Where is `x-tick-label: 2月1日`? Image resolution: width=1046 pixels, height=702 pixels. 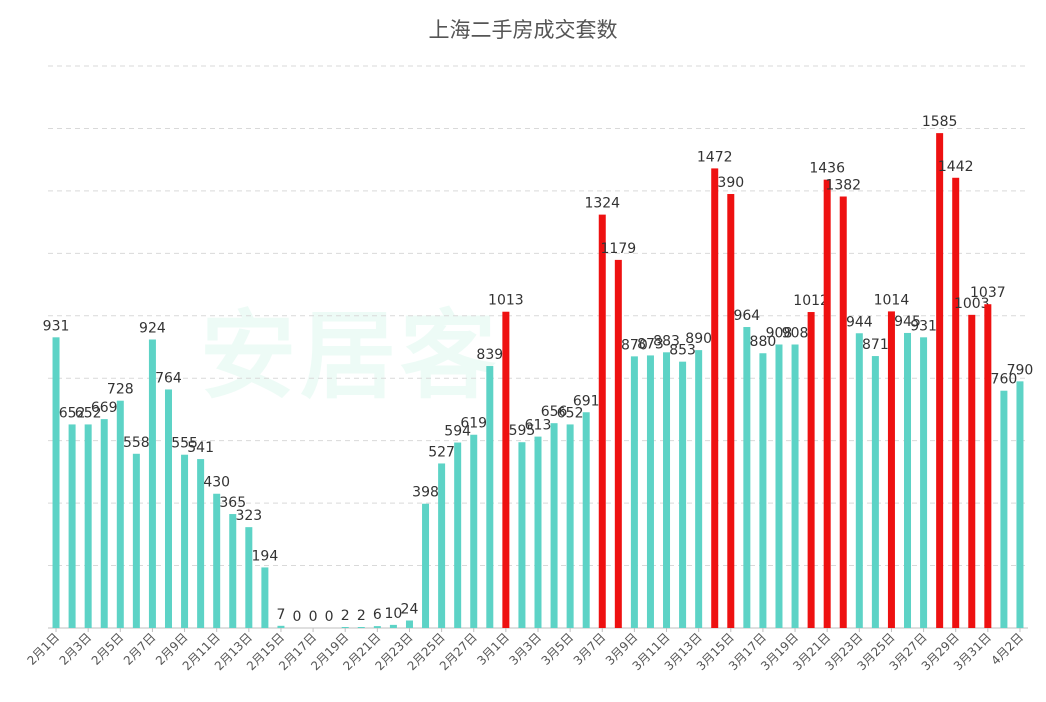
x-tick-label: 2月1日 is located at coordinates (43, 649).